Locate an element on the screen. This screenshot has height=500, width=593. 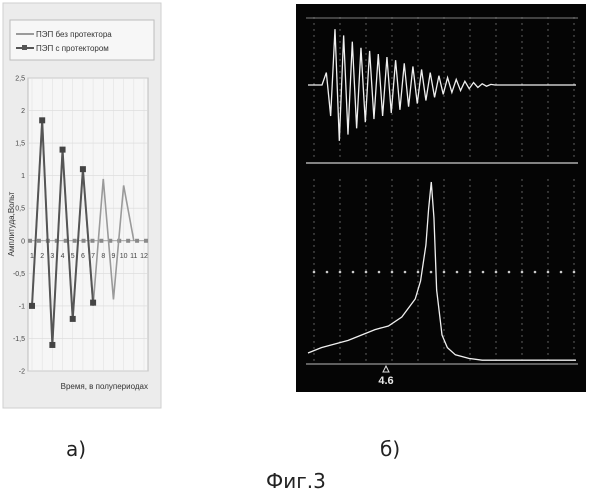
x-tick-label: 2 is located at coordinates (42, 256).